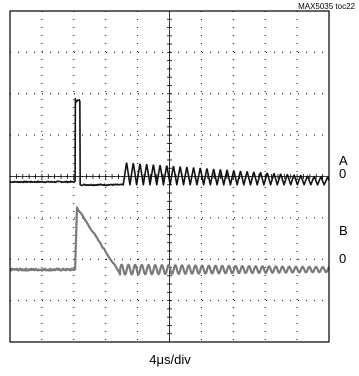 This screenshot has width=359, height=376. Describe the element at coordinates (342, 258) in the screenshot. I see `series-b-zero-label: 0` at that location.